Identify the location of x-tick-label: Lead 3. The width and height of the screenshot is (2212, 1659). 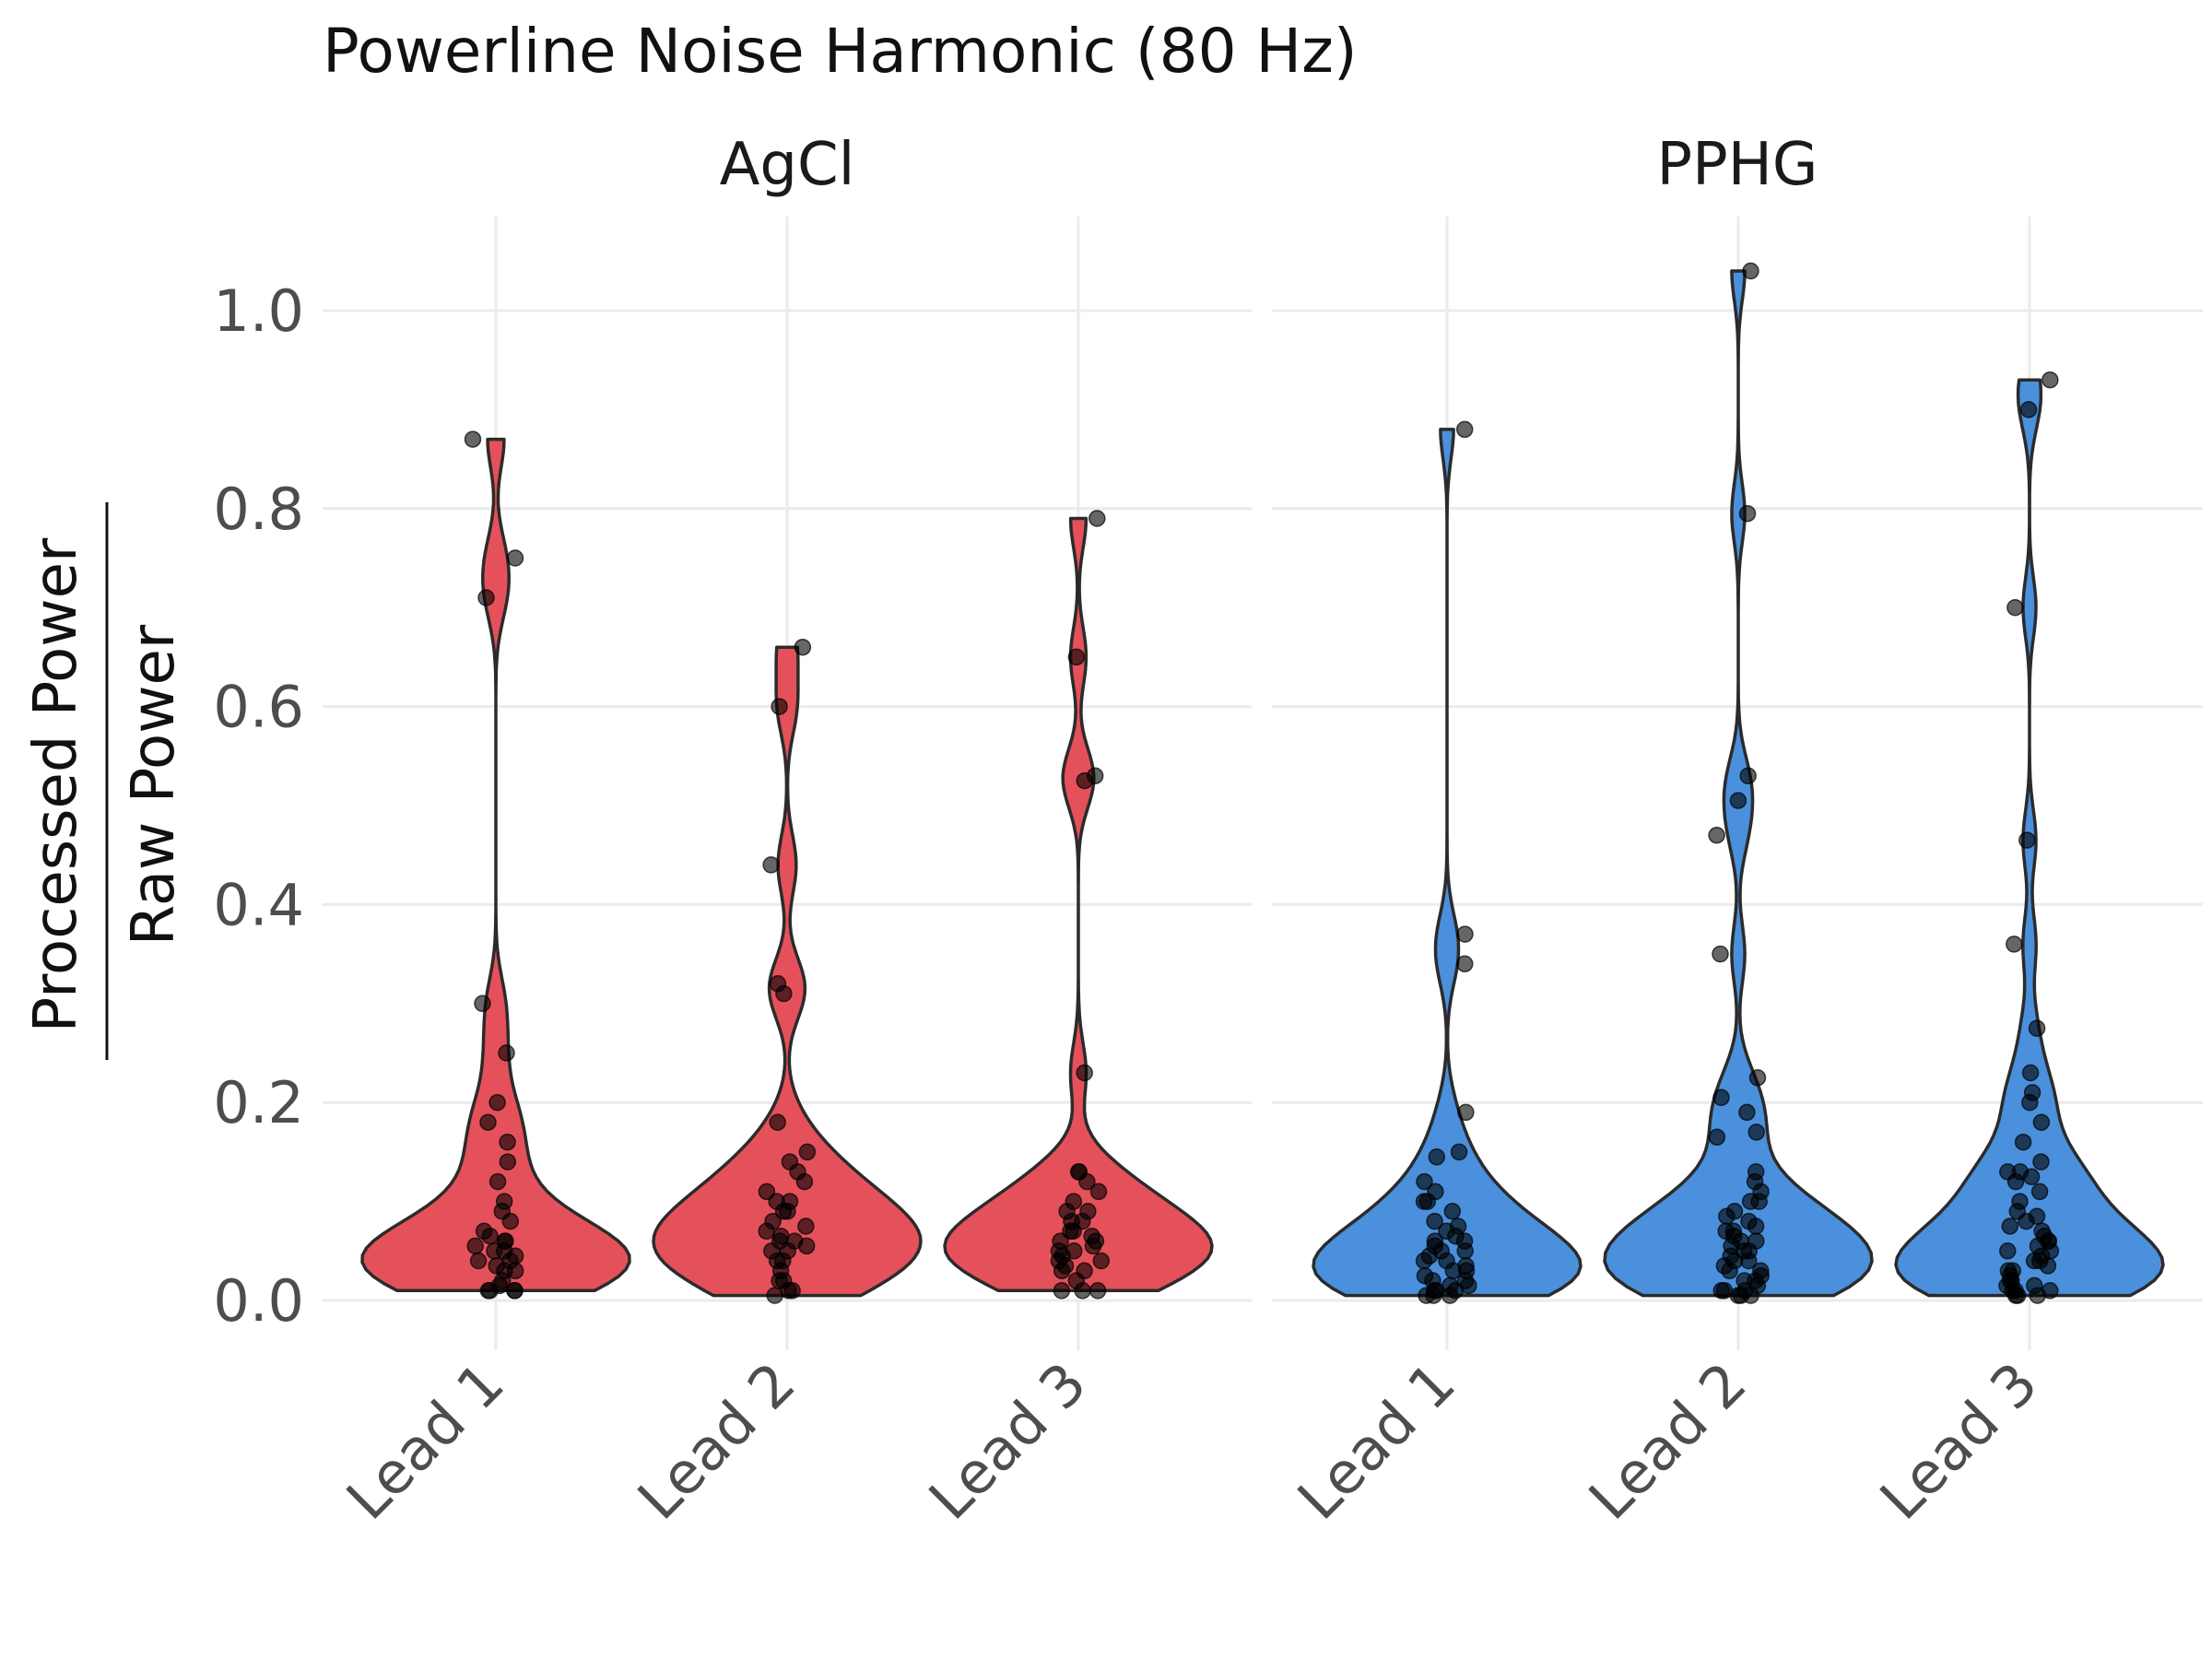
(1008, 1441).